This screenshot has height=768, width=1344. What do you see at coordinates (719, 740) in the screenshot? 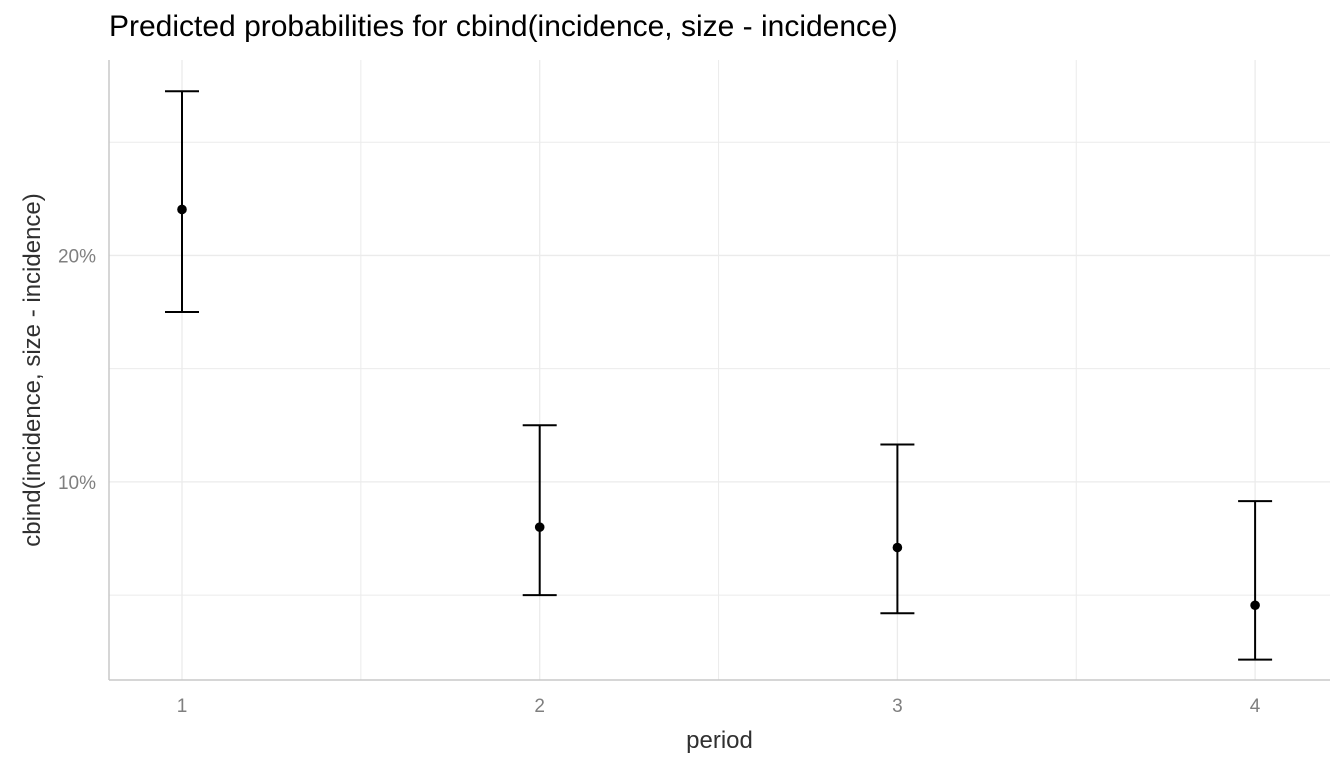
I see `x-axis-title: period` at bounding box center [719, 740].